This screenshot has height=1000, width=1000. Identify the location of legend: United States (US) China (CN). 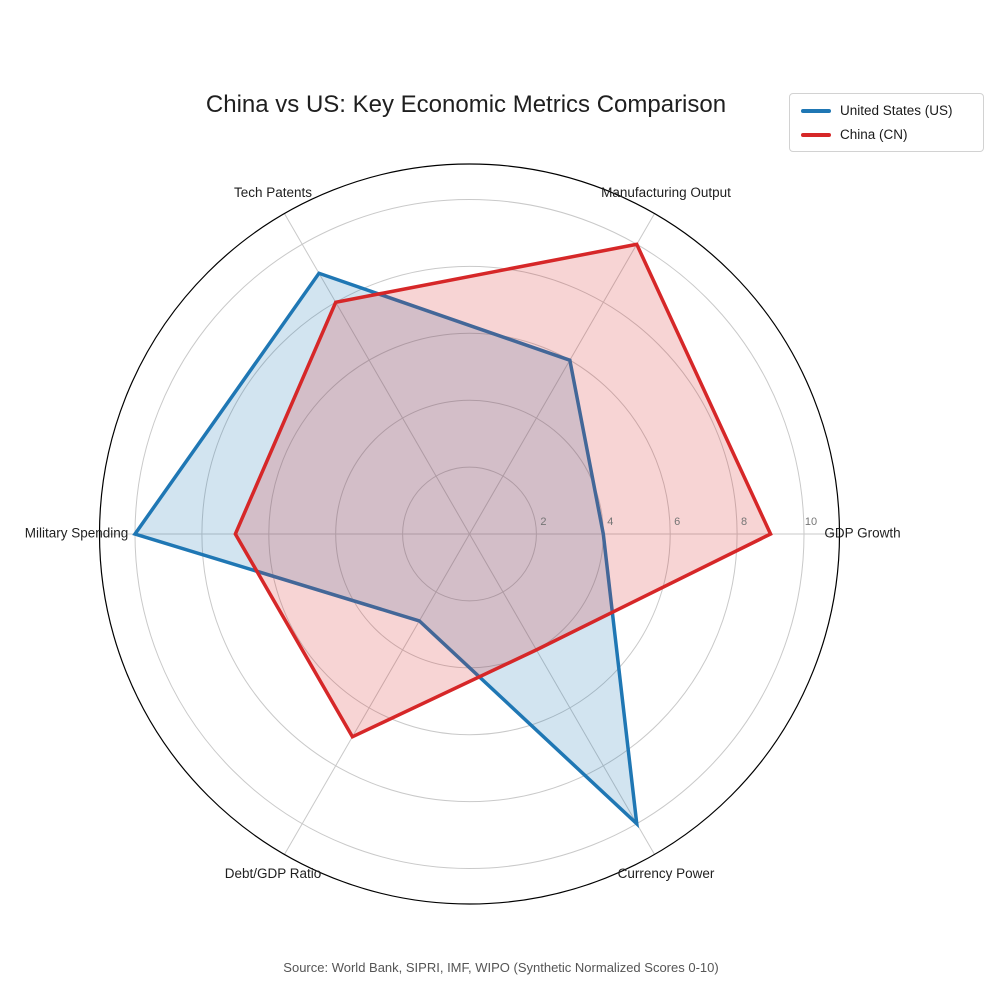
(886, 122).